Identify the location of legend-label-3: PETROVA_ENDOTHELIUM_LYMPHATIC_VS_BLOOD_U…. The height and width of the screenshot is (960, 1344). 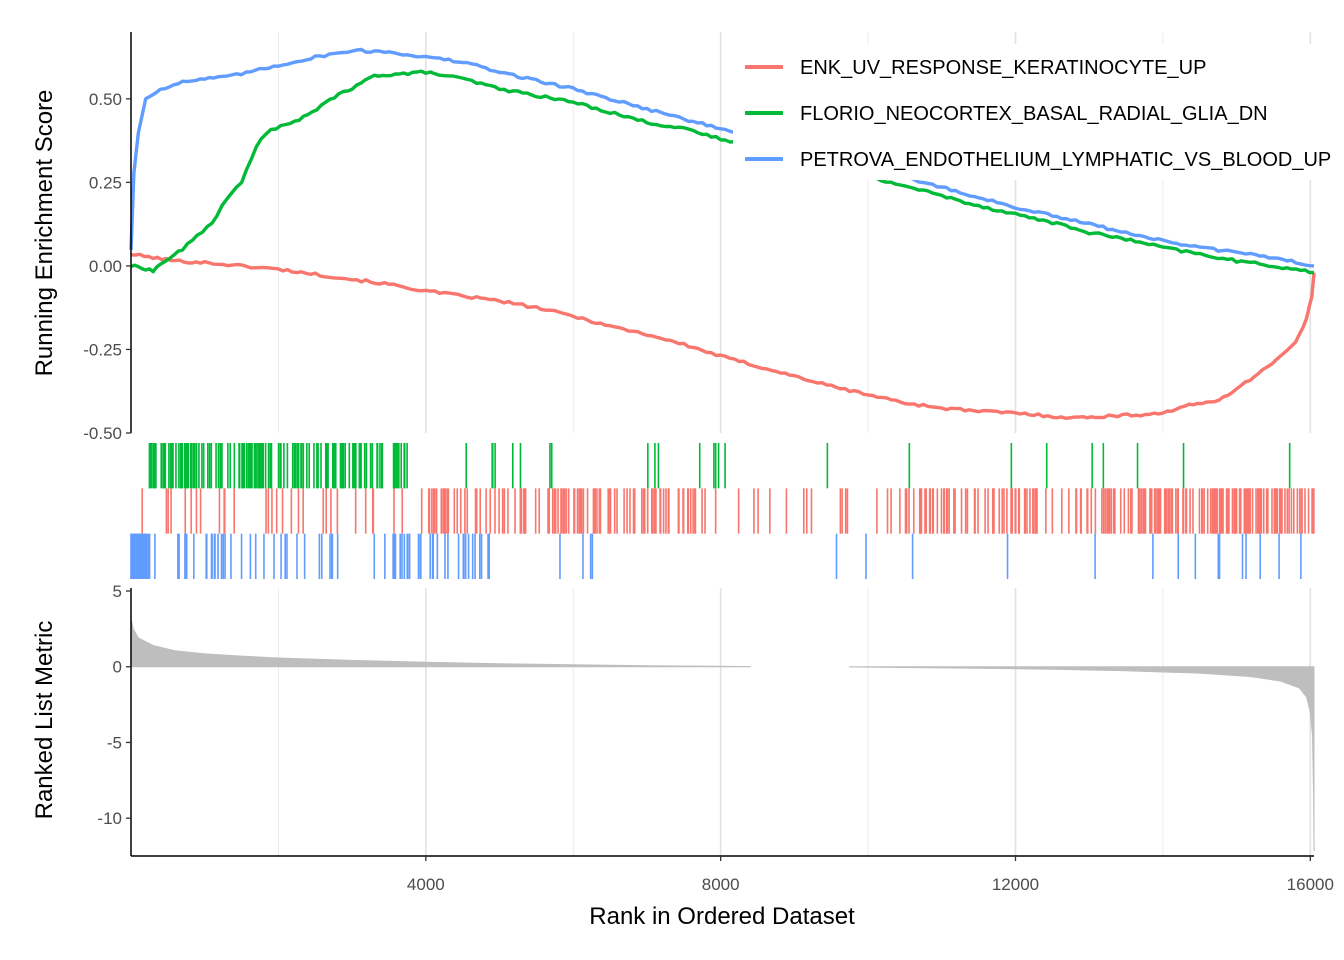
(1065, 160).